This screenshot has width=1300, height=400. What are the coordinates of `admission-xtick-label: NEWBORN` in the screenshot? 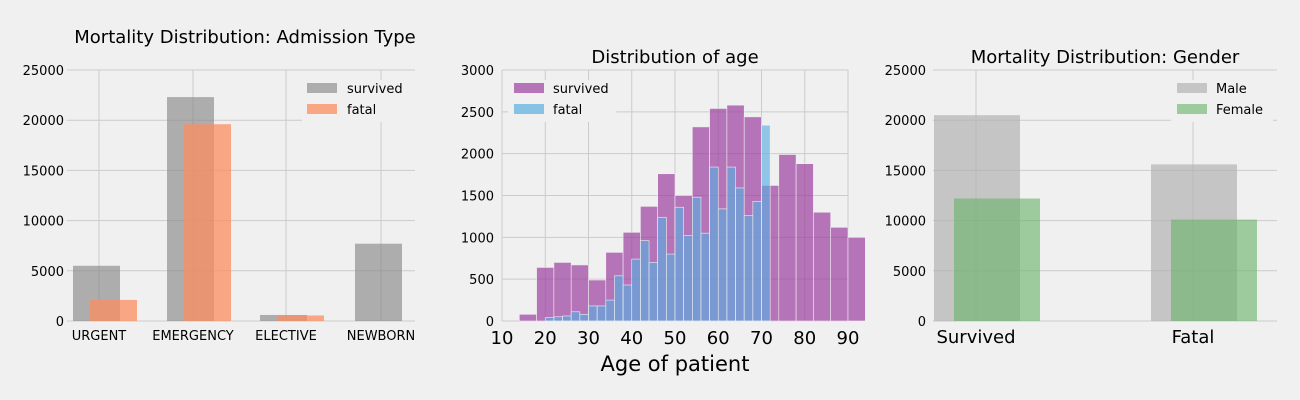 It's located at (381, 336).